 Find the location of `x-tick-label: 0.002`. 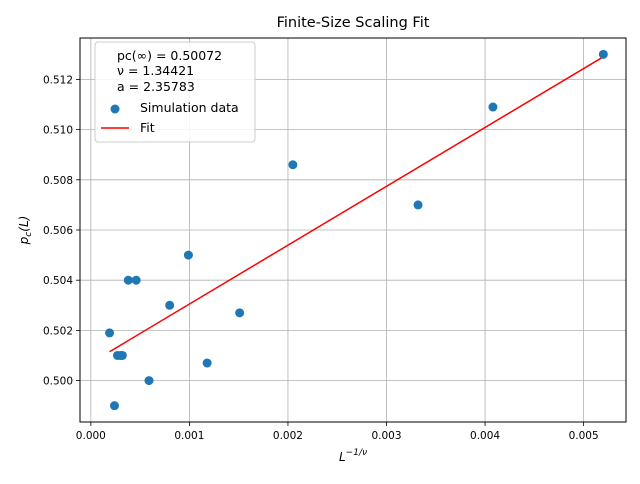

x-tick-label: 0.002 is located at coordinates (288, 436).